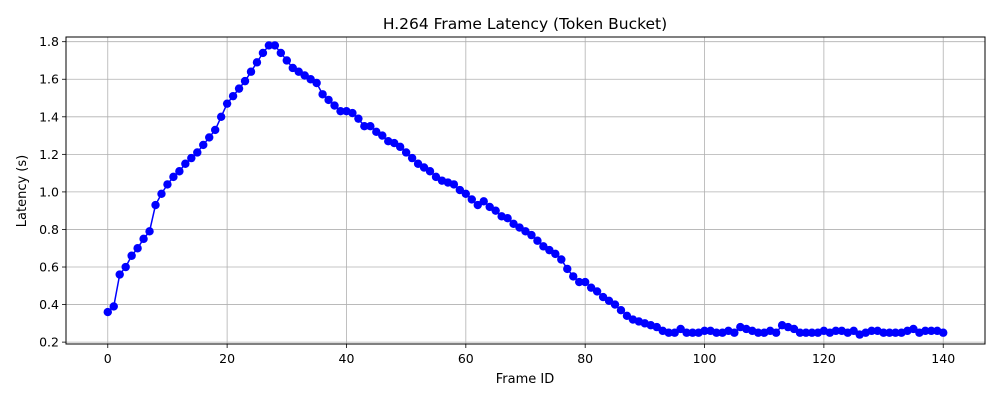 This screenshot has width=1000, height=400. What do you see at coordinates (466, 358) in the screenshot?
I see `x-tick-label: 60` at bounding box center [466, 358].